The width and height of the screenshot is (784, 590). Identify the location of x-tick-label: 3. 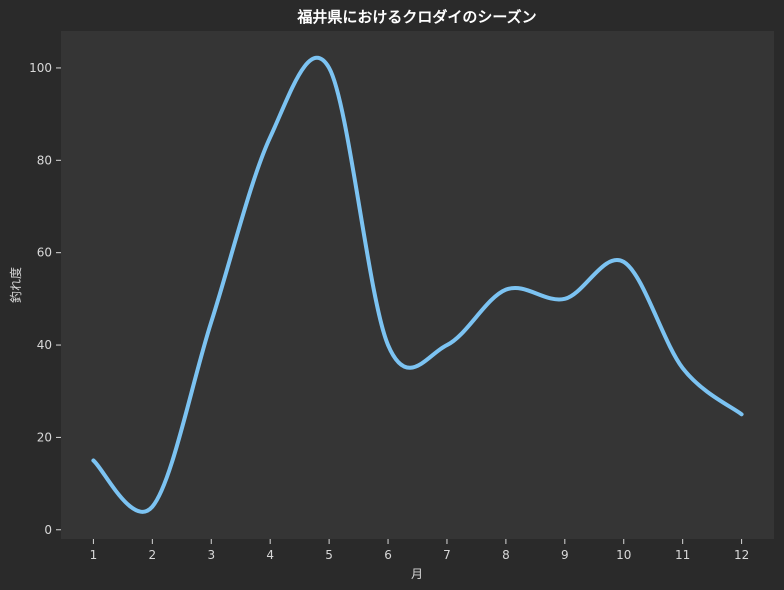
(211, 555).